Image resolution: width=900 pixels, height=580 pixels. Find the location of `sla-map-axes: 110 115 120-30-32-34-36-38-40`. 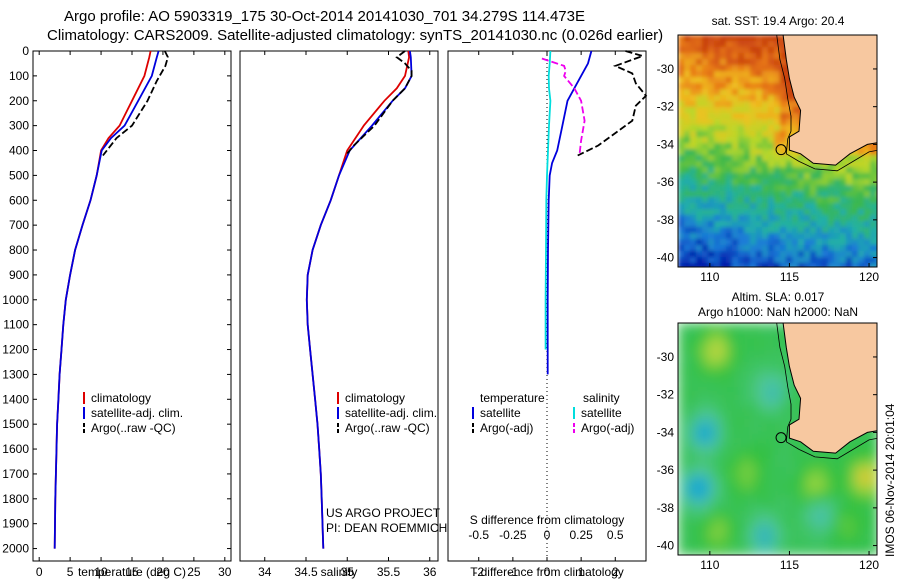

sla-map-axes: 110 115 120-30-32-34-36-38-40 is located at coordinates (768, 461).